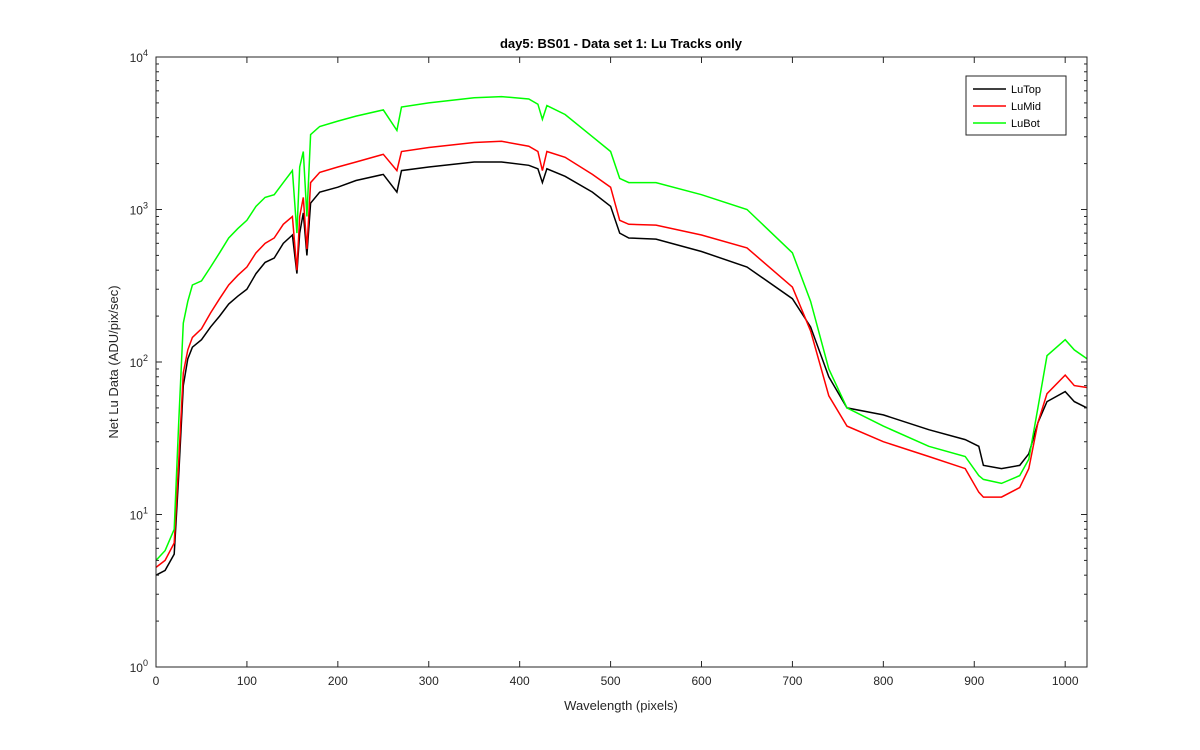  I want to click on y-tick-label: 10¹, so click(139, 514).